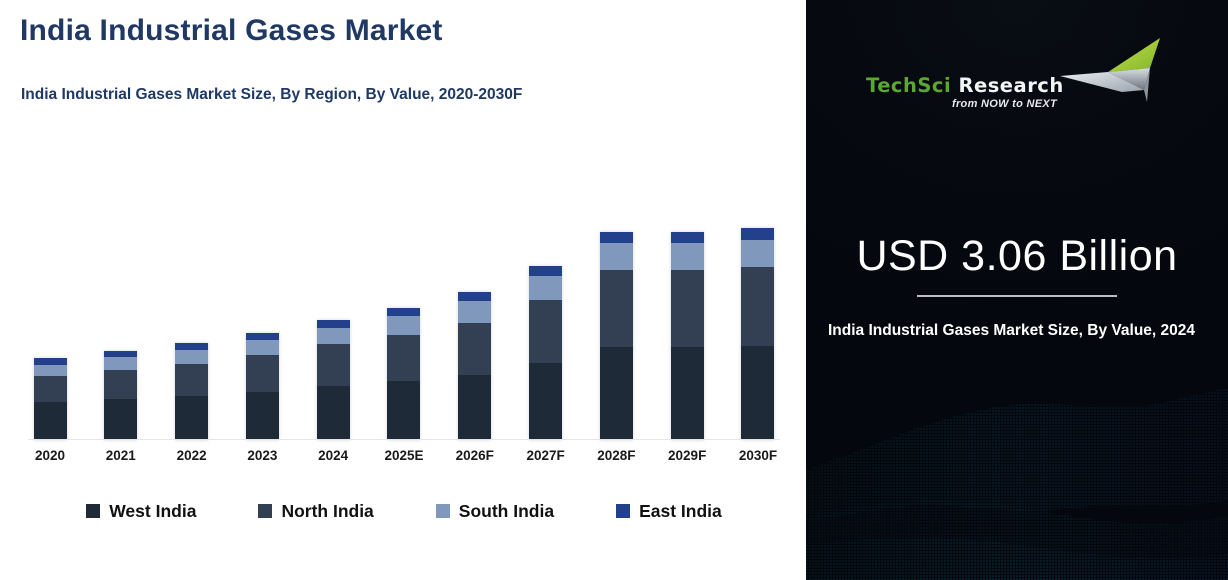 The height and width of the screenshot is (580, 1228). What do you see at coordinates (1007, 85) in the screenshot?
I see `logo-research-text: Research` at bounding box center [1007, 85].